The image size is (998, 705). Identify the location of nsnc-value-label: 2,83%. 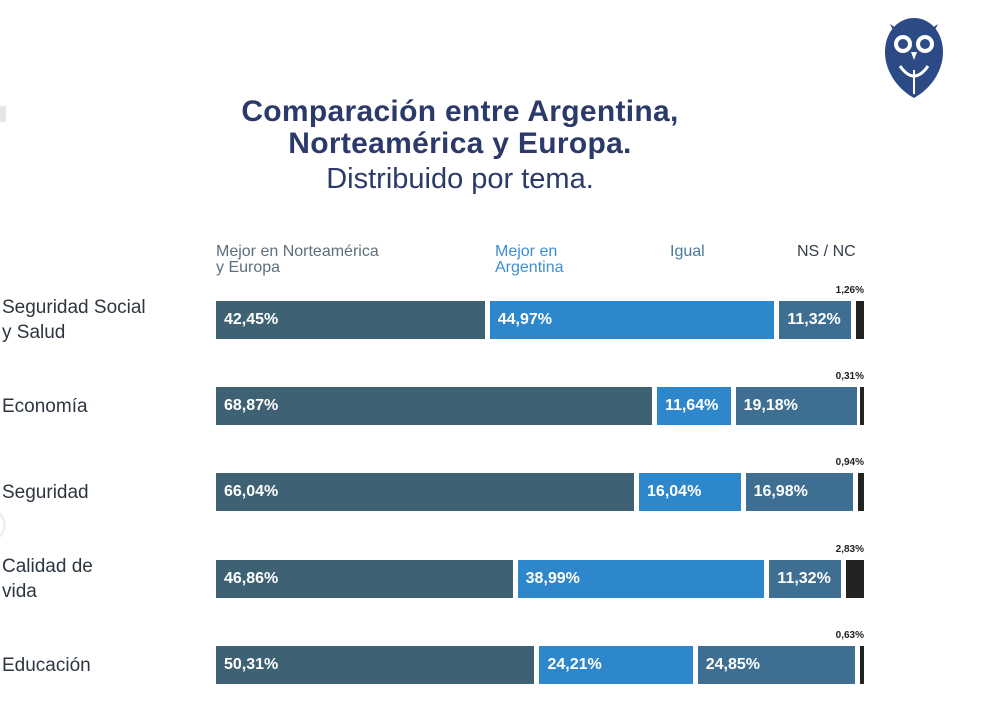
(849, 549).